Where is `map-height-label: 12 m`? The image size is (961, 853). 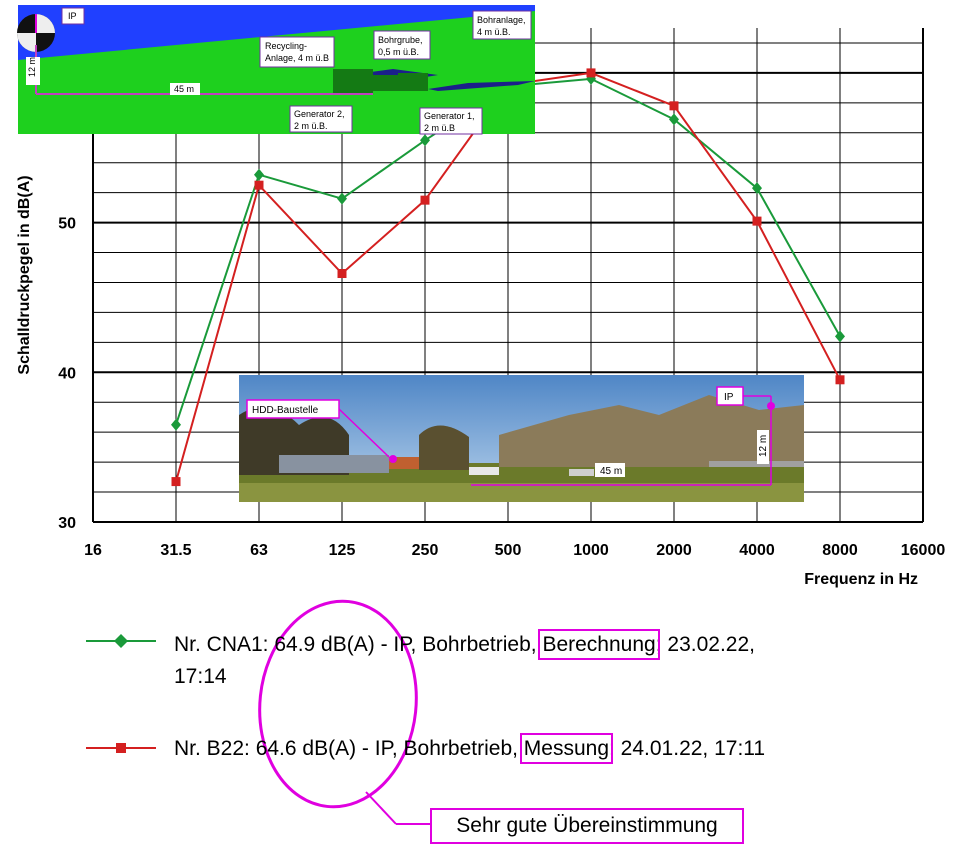 map-height-label: 12 m is located at coordinates (32, 67).